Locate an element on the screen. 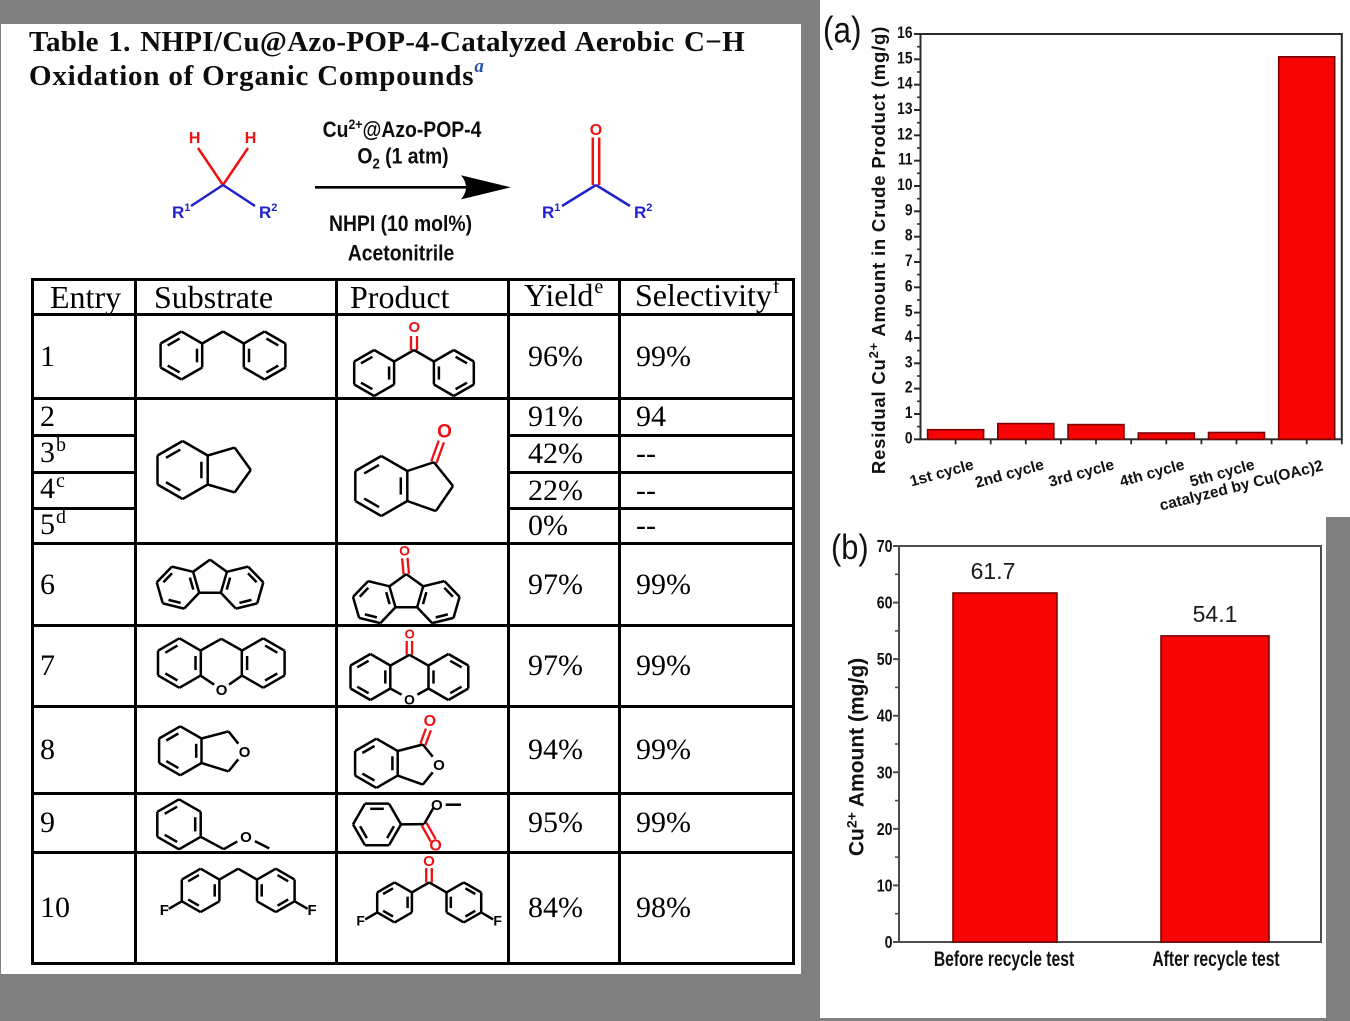  svg-text: (a) is located at coordinates (842, 30).